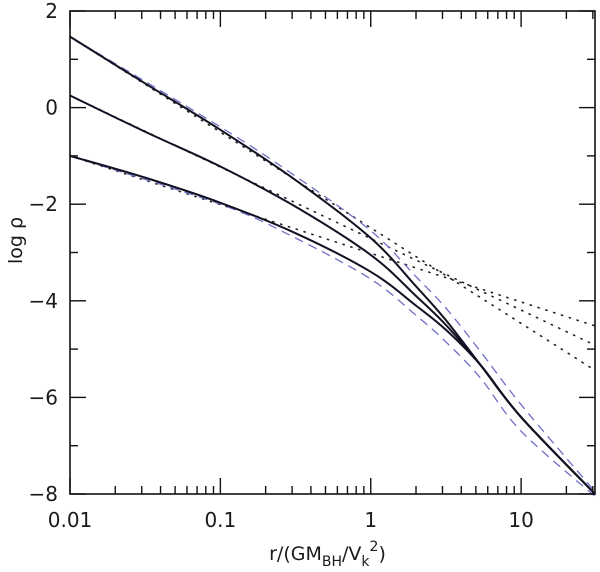  I want to click on y-axis-label: log ρ, so click(16, 240).